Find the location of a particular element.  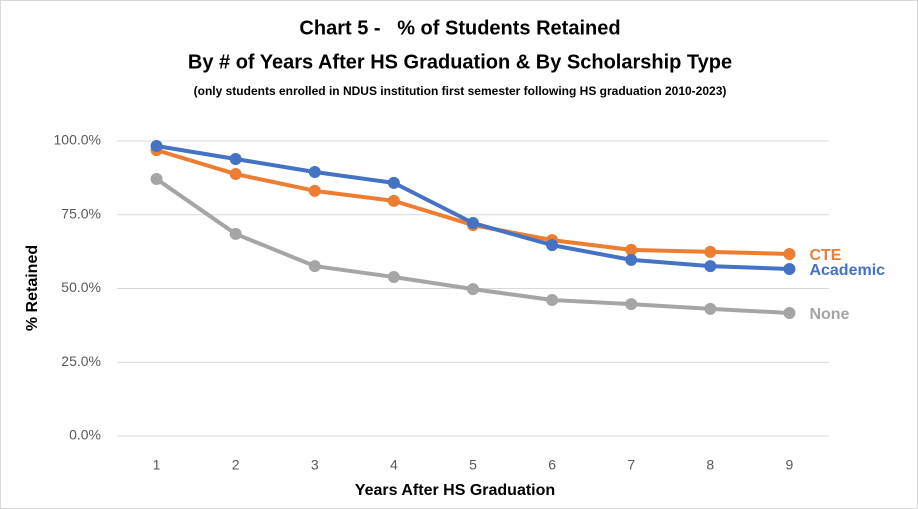

y-tick-label: 25.0% is located at coordinates (81, 361).